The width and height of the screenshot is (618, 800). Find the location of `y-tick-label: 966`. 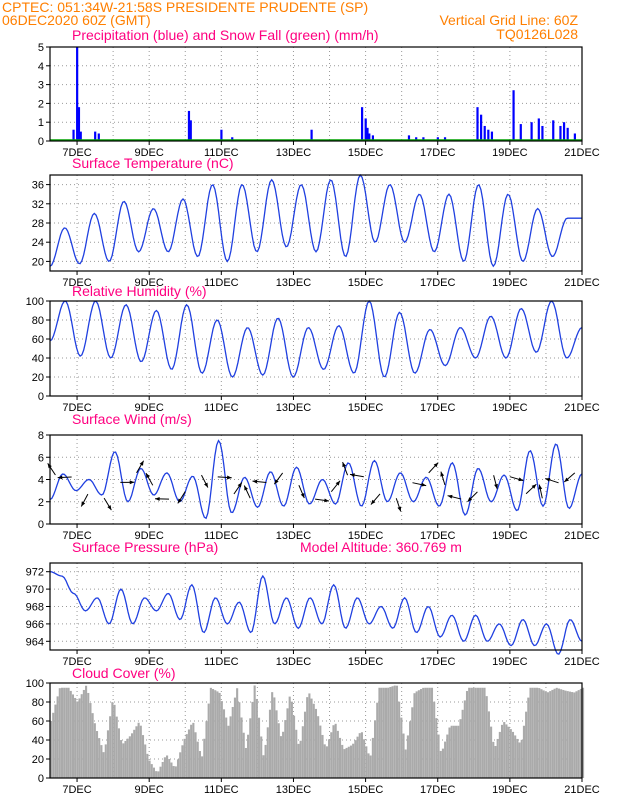

y-tick-label: 966 is located at coordinates (35, 625).